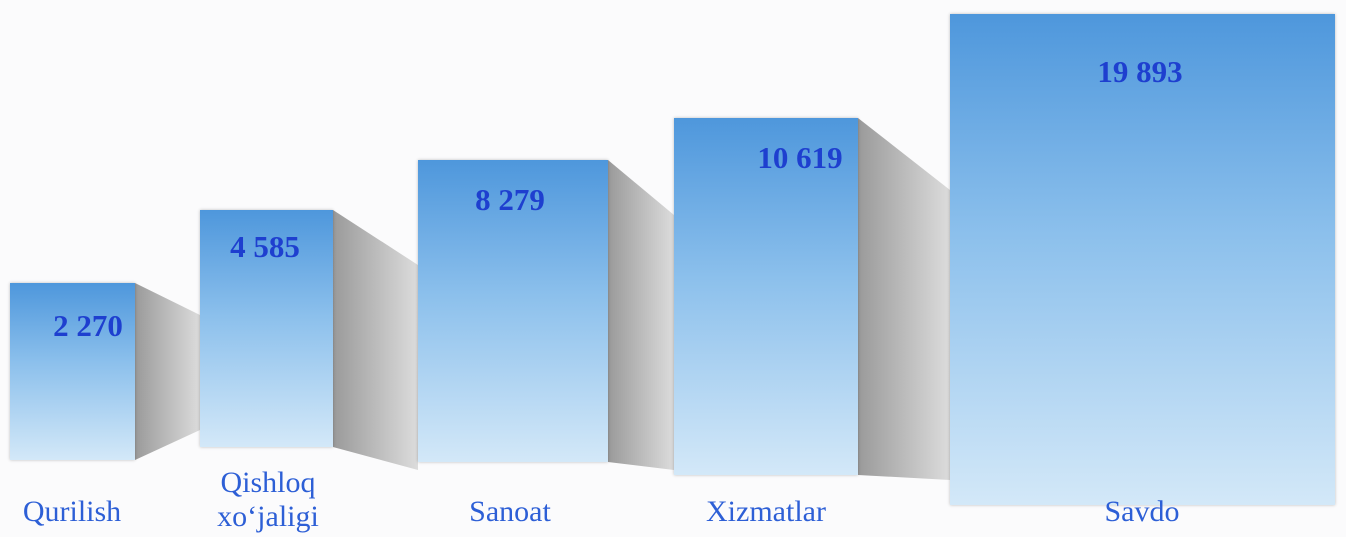 The width and height of the screenshot is (1346, 537). Describe the element at coordinates (510, 511) in the screenshot. I see `label: Sanoat` at that location.